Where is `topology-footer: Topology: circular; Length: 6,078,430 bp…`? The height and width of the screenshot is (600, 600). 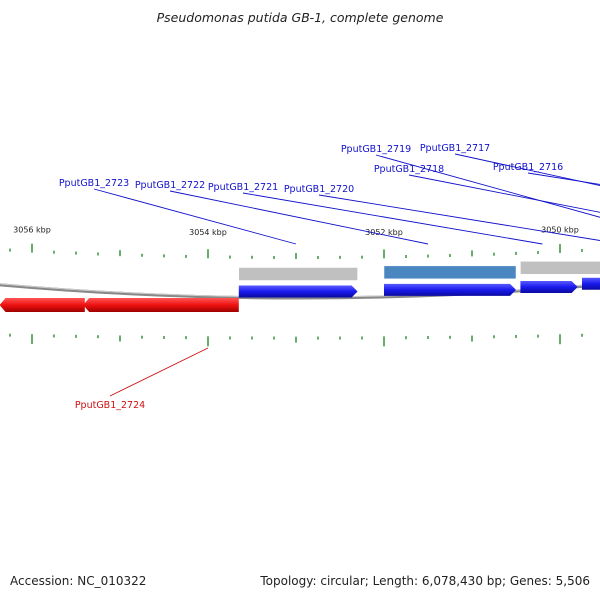 topology-footer: Topology: circular; Length: 6,078,430 bp… is located at coordinates (425, 581).